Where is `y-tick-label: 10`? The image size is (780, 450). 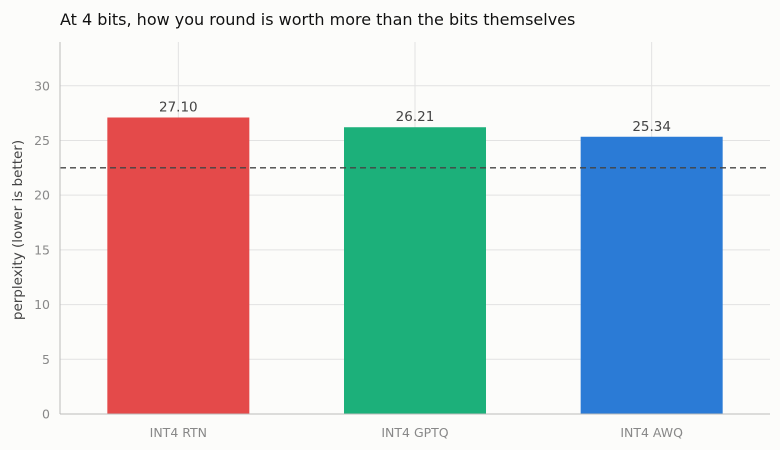
y-tick-label: 10 is located at coordinates (42, 304).